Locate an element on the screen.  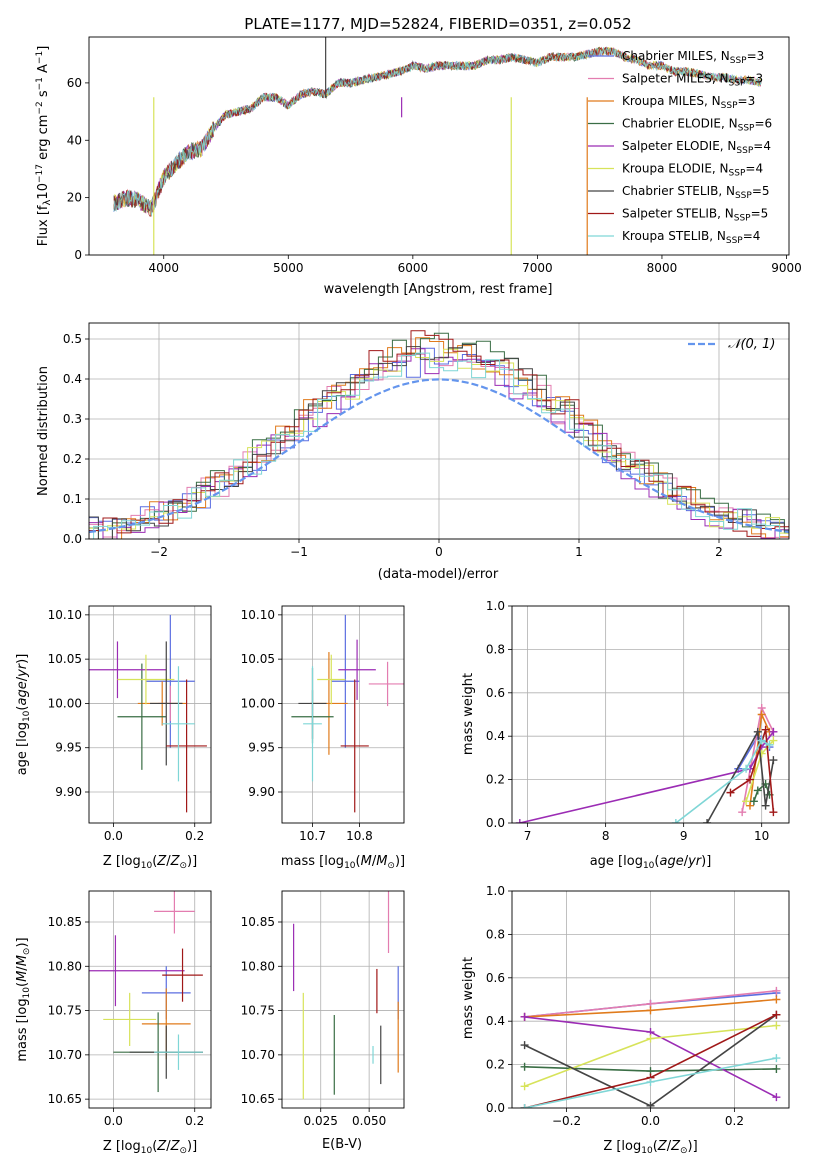
mw-age-xlabel: age [log10(age/yr)] is located at coordinates (651, 862).